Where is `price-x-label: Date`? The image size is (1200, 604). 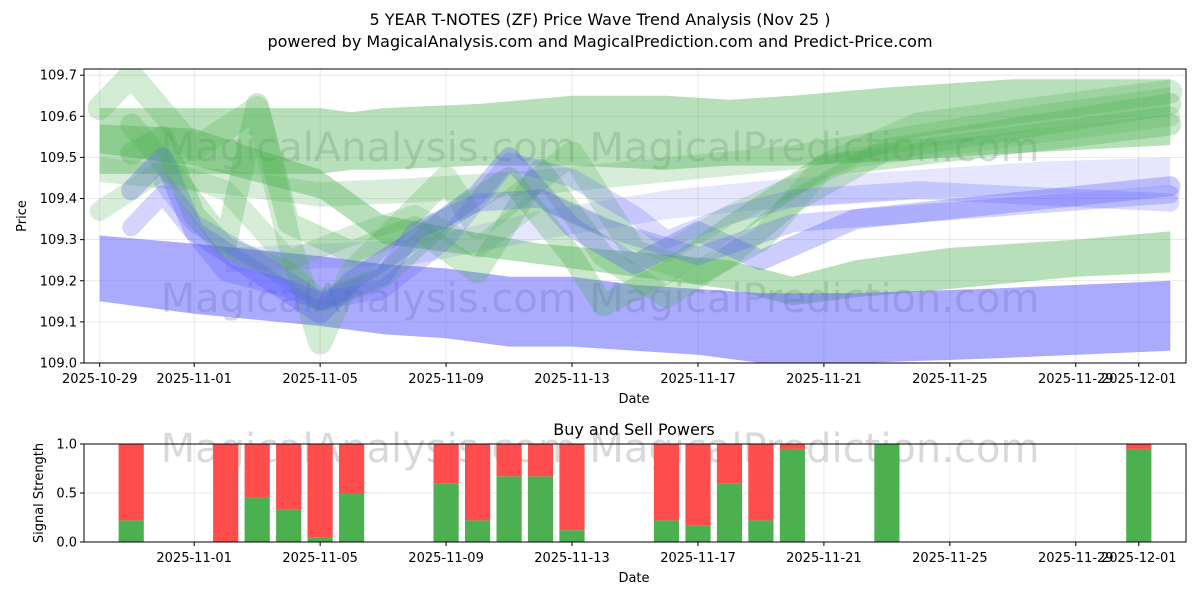 price-x-label: Date is located at coordinates (633, 399).